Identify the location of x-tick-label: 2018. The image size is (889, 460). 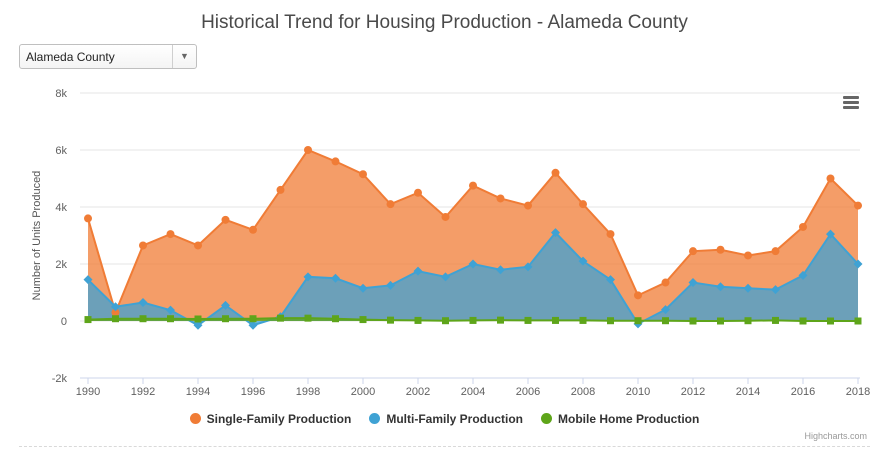
(858, 392).